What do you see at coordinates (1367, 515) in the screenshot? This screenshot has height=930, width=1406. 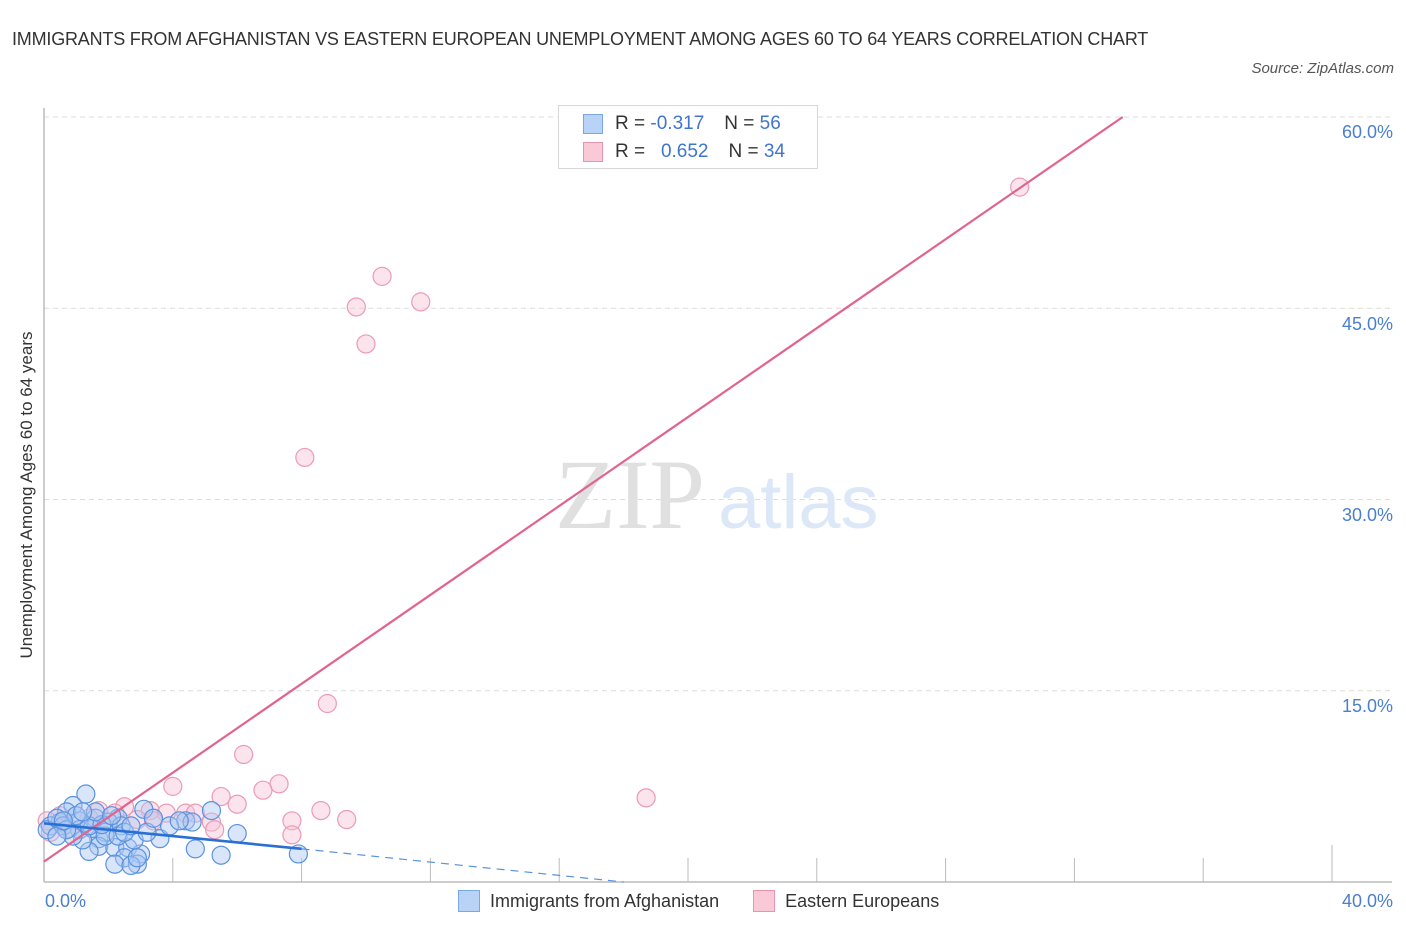 I see `y-tick-30: 30.0%` at bounding box center [1367, 515].